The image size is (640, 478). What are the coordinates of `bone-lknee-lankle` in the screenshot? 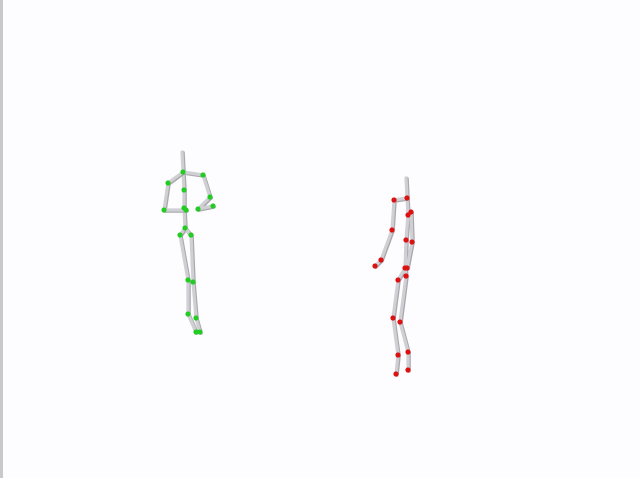 It's located at (395, 336).